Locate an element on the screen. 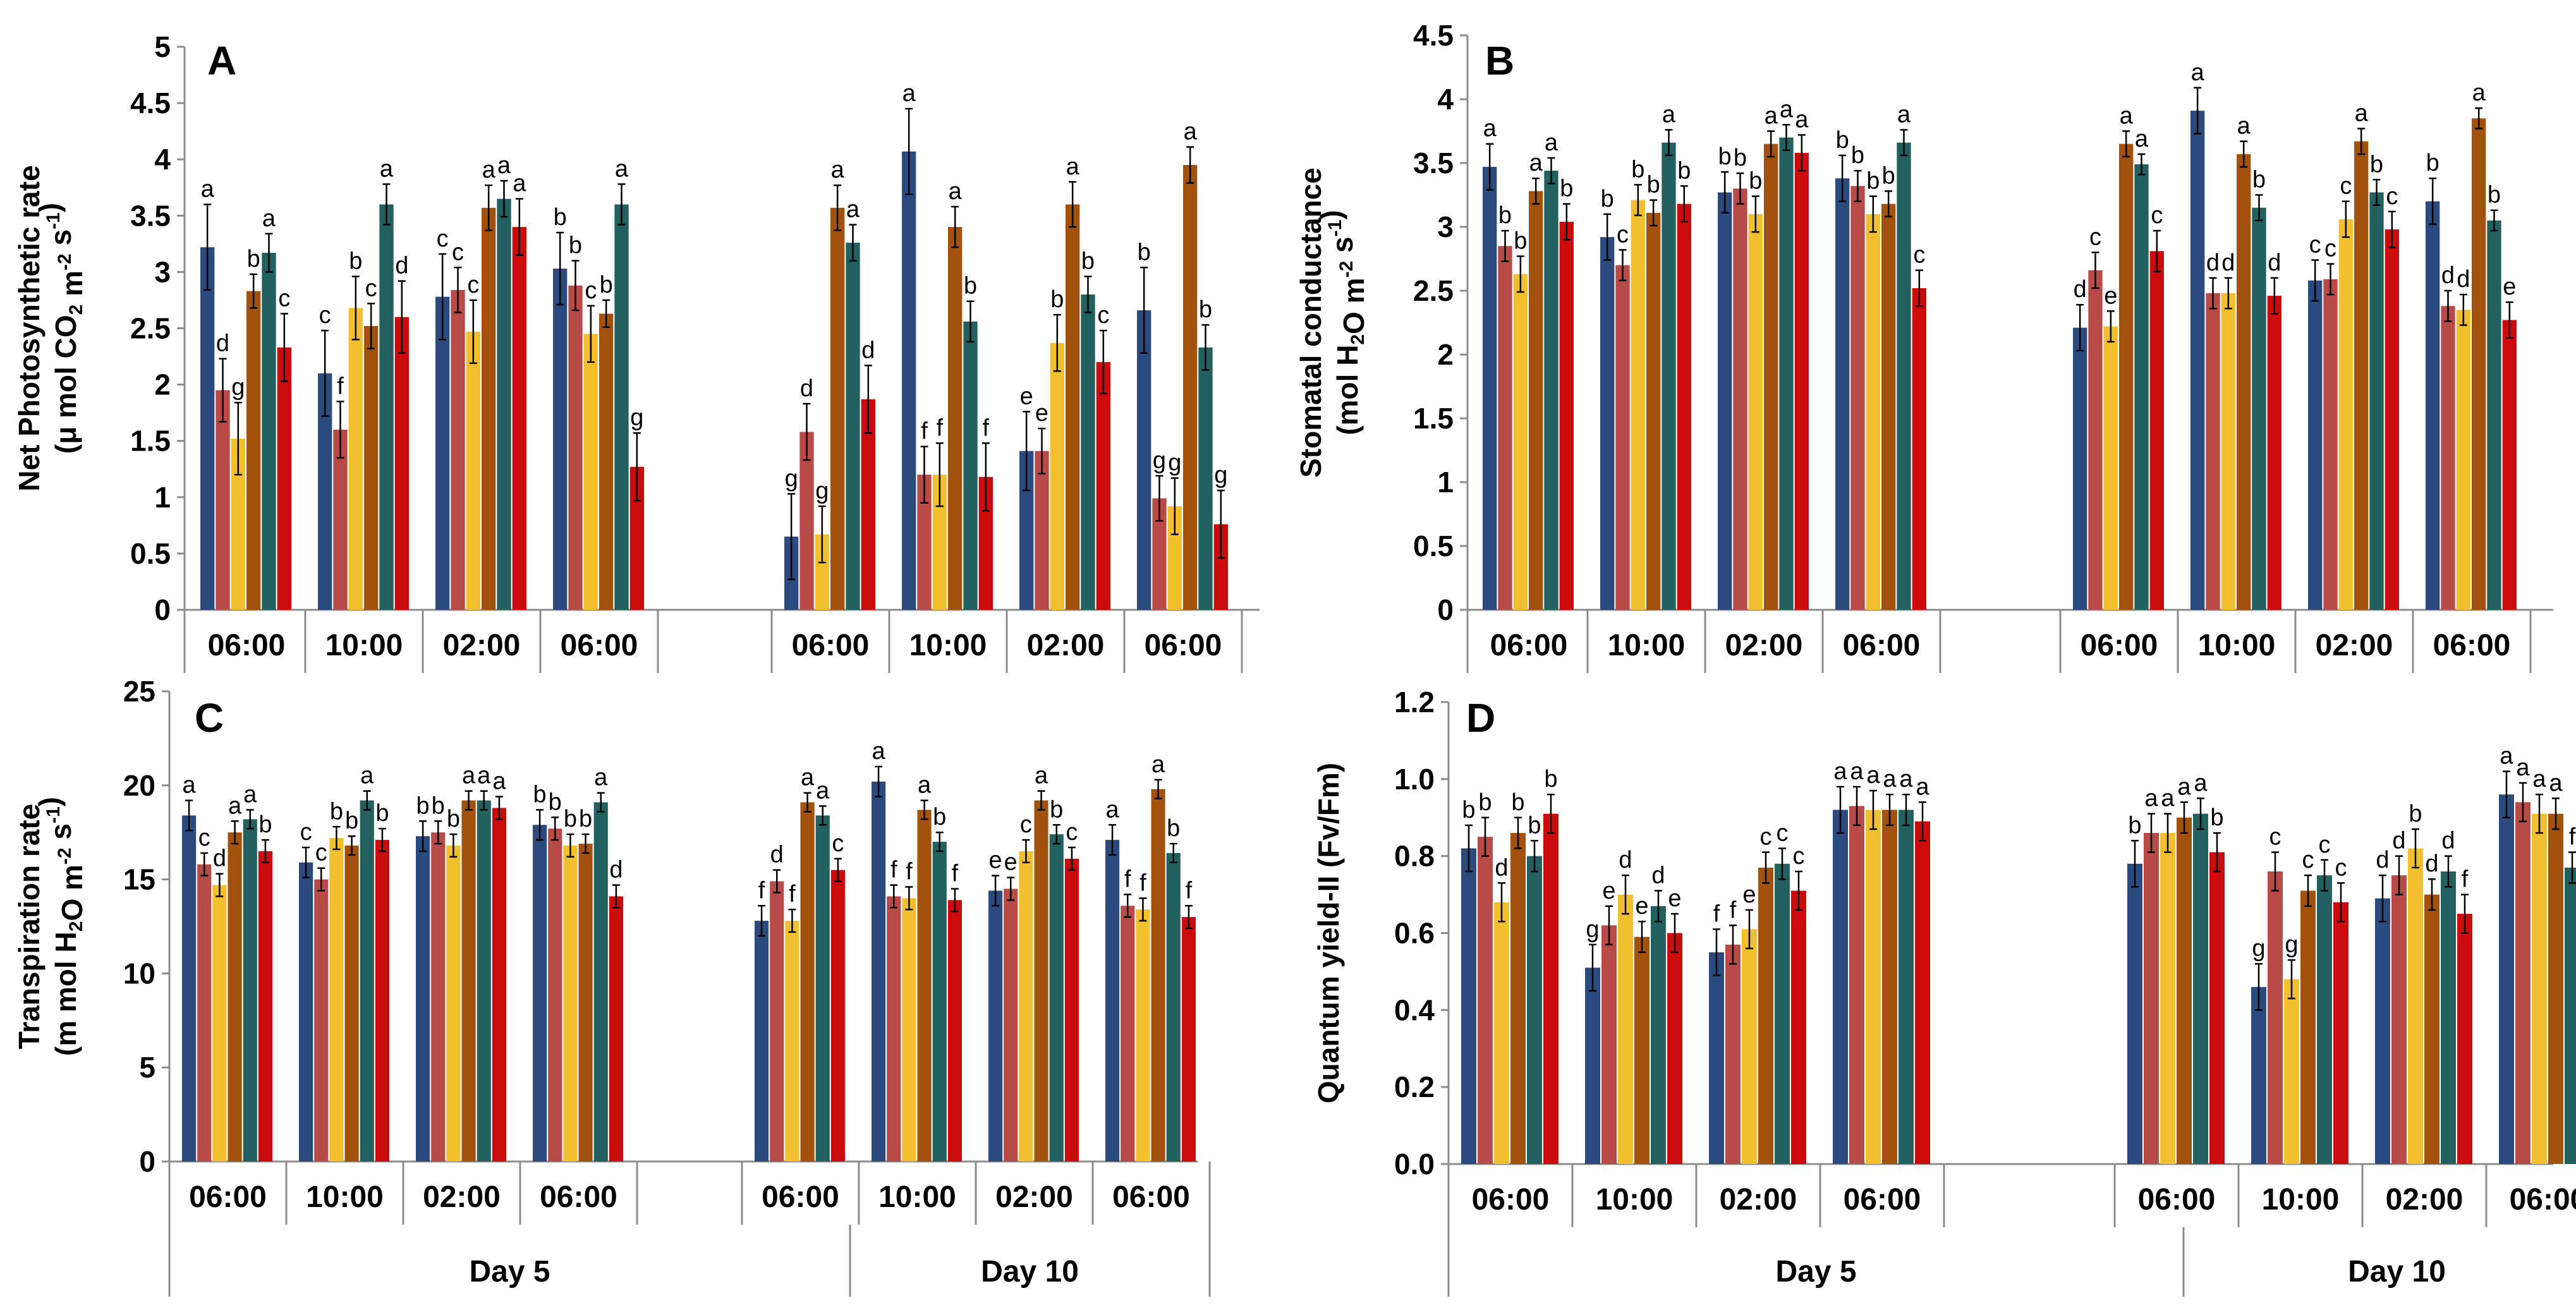 This screenshot has width=2576, height=1310. y-tick-label: 0.8 is located at coordinates (1414, 856).